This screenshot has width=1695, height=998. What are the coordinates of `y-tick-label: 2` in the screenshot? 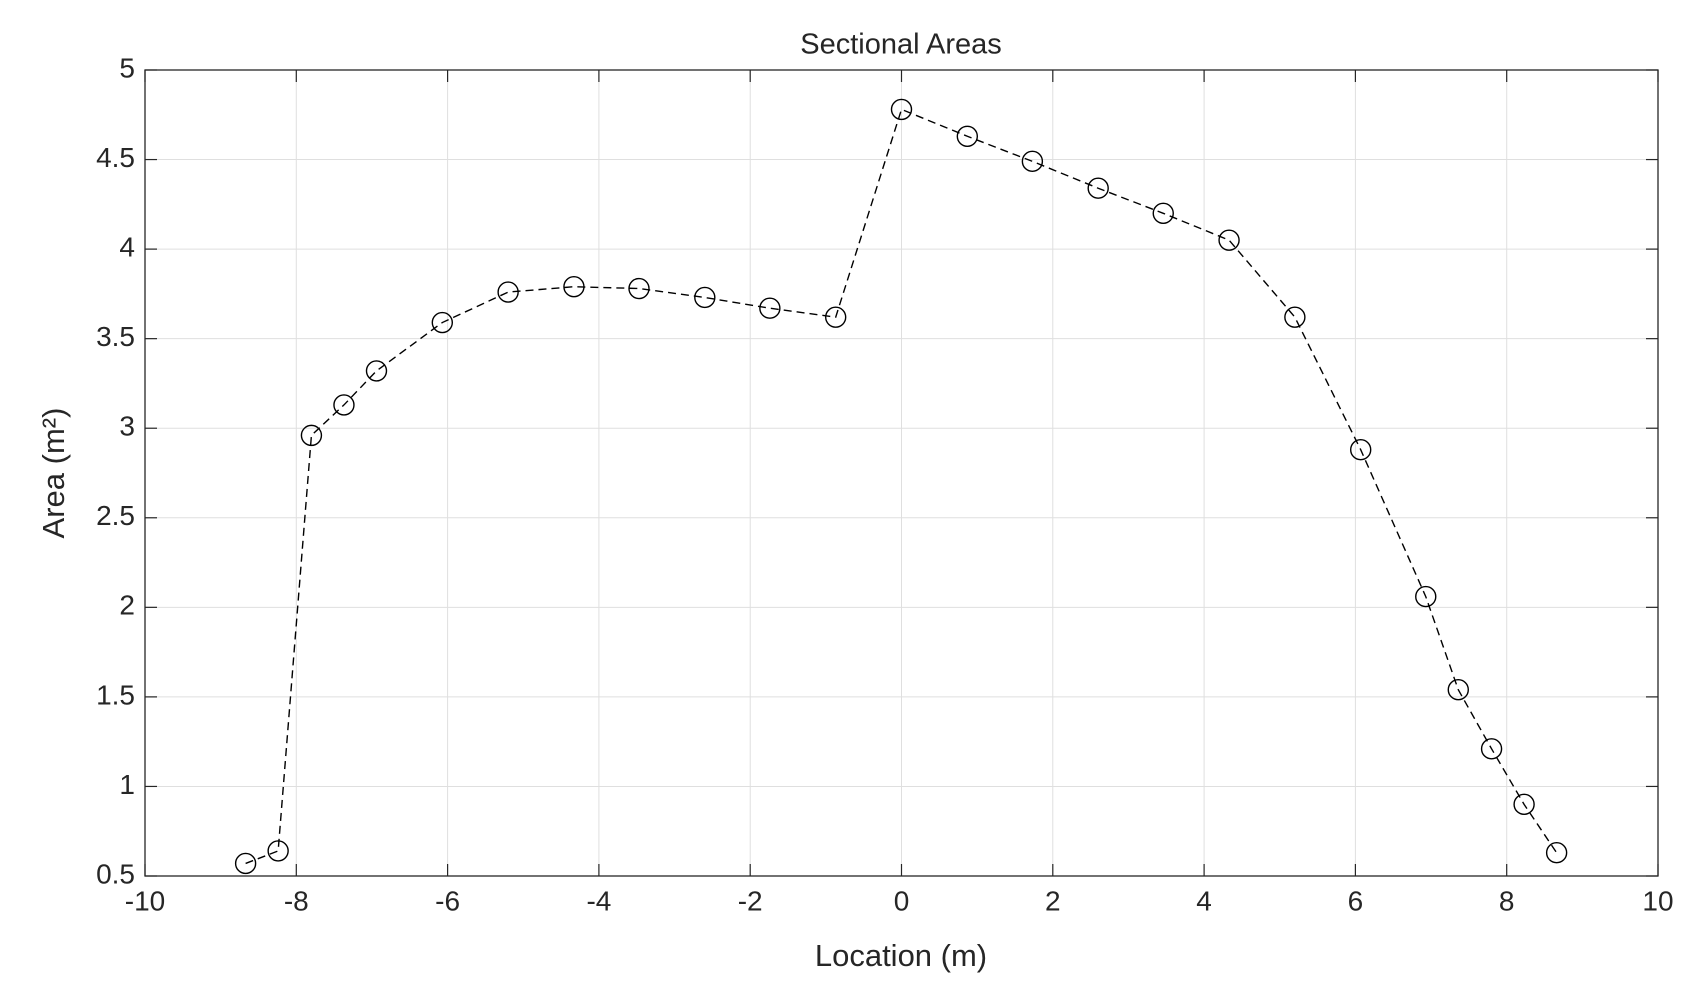 It's located at (127, 605).